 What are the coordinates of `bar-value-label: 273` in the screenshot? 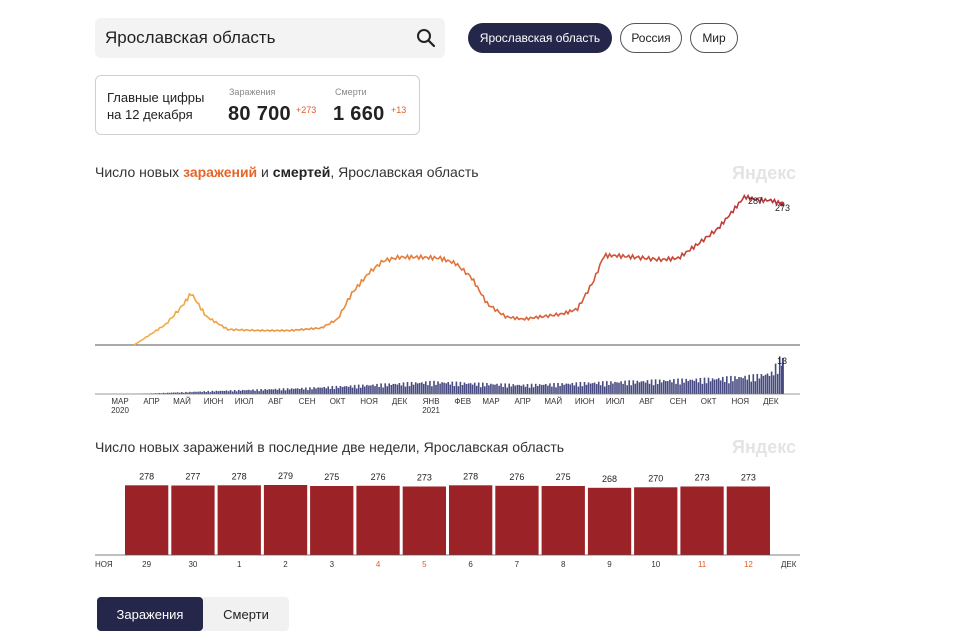 It's located at (702, 478).